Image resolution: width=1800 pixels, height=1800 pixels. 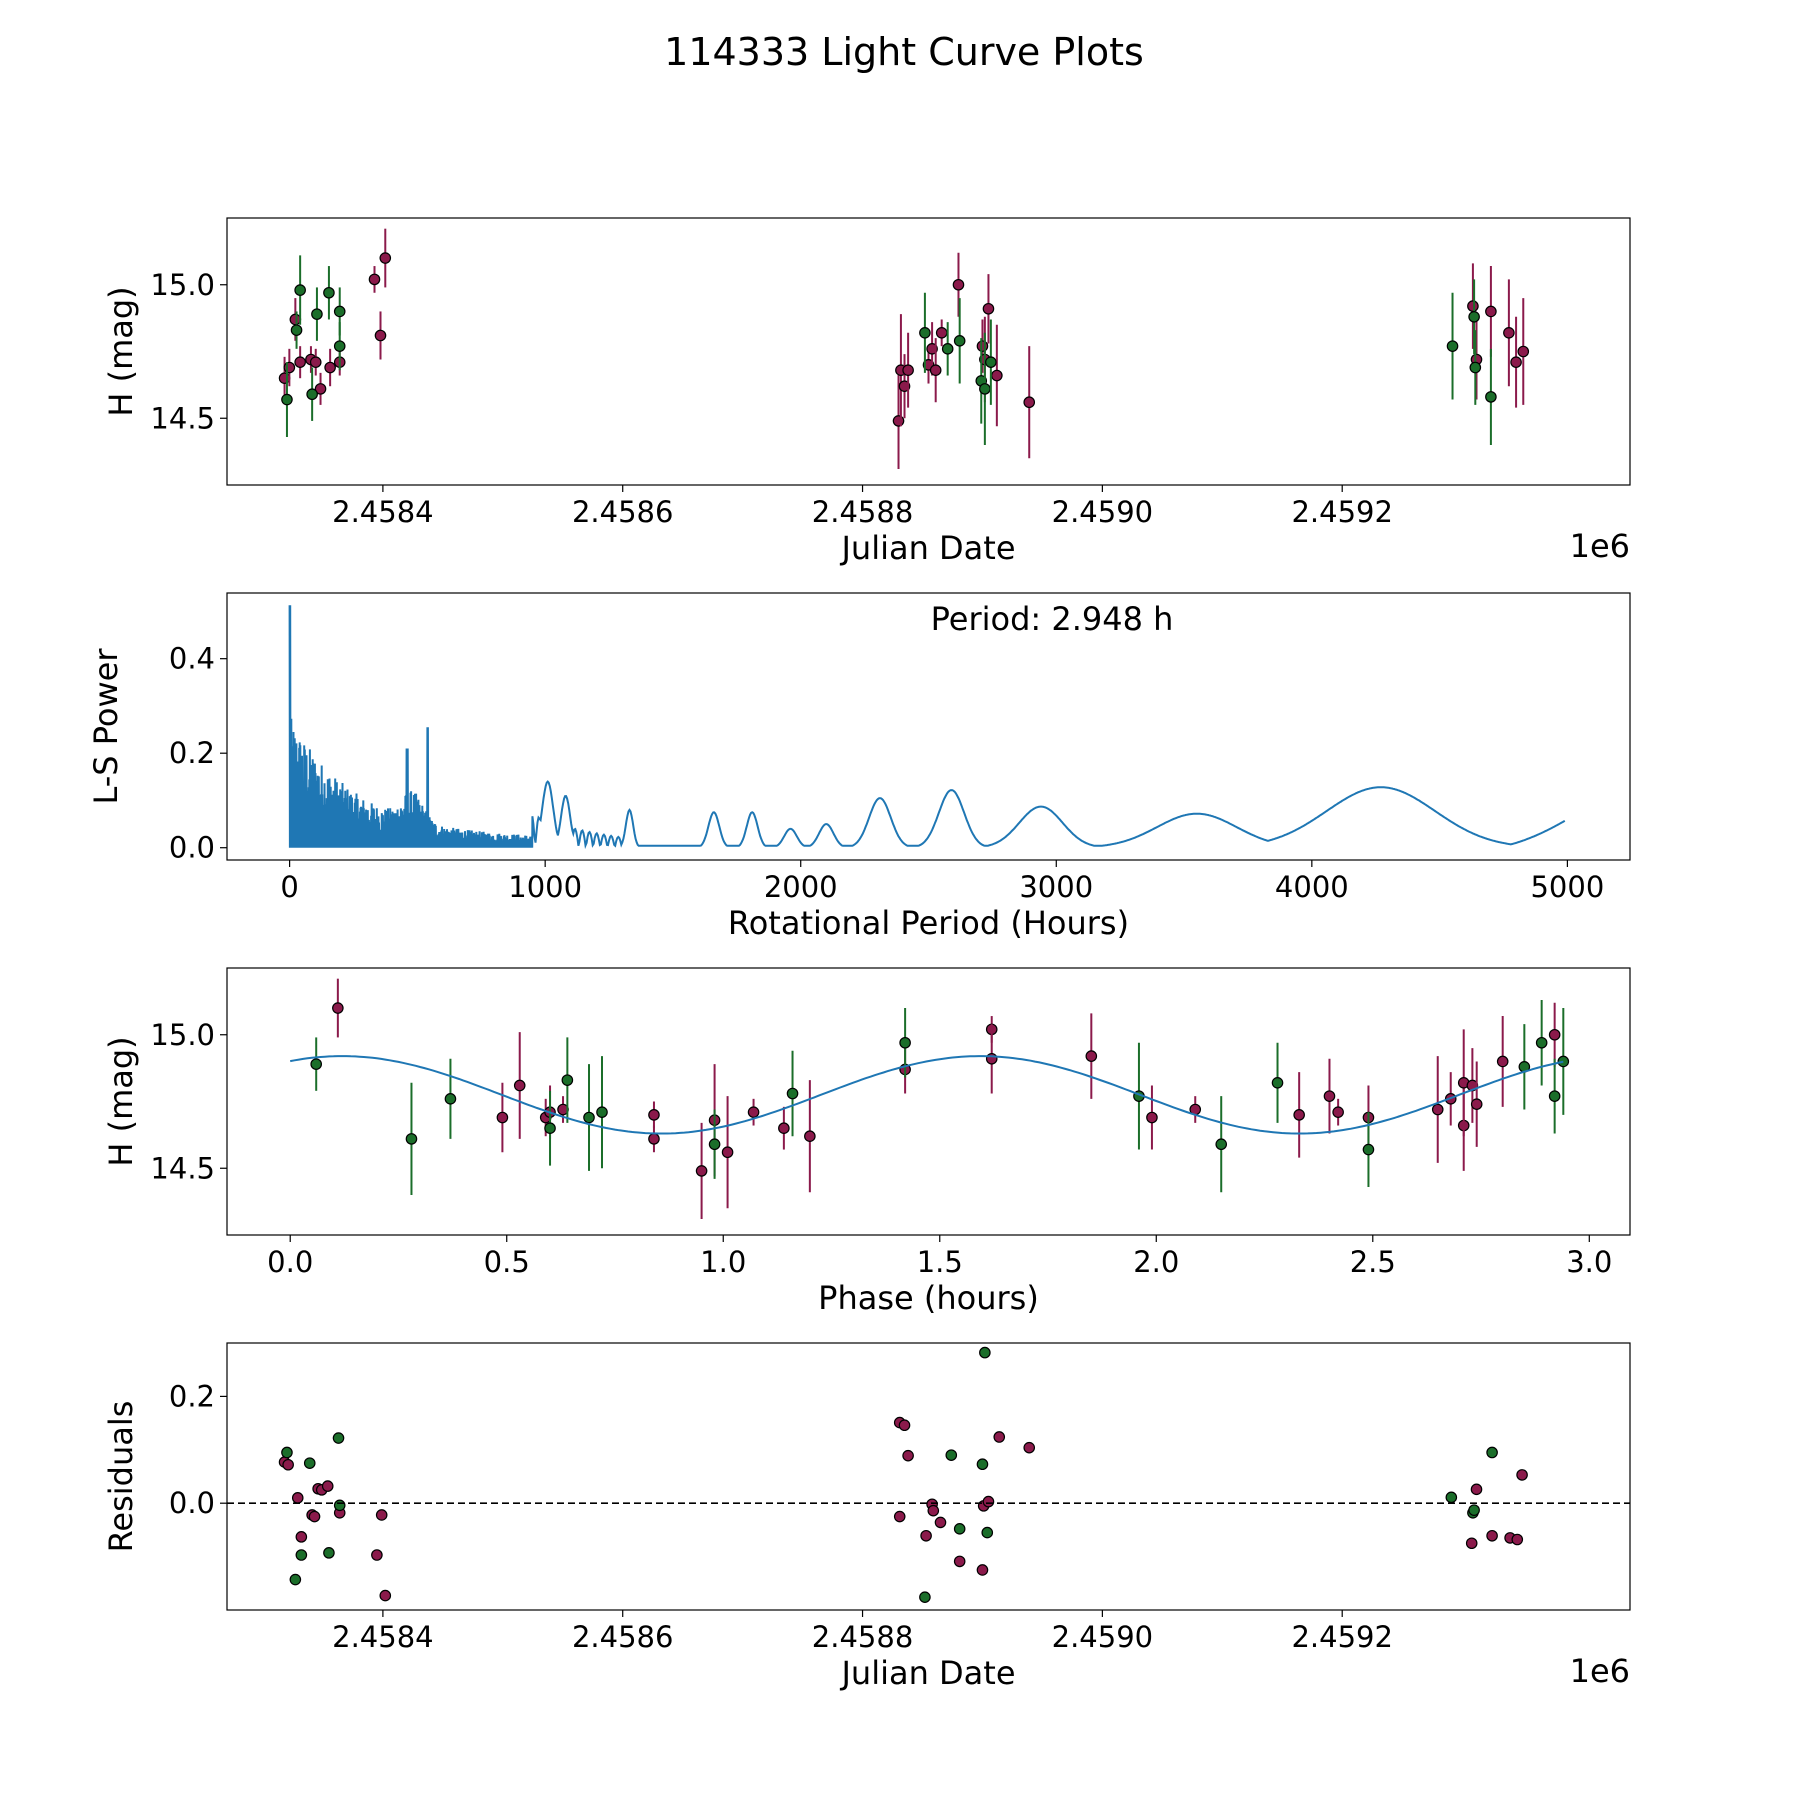 What do you see at coordinates (723, 1262) in the screenshot?
I see `phase-fold-xtick-label: 1.0` at bounding box center [723, 1262].